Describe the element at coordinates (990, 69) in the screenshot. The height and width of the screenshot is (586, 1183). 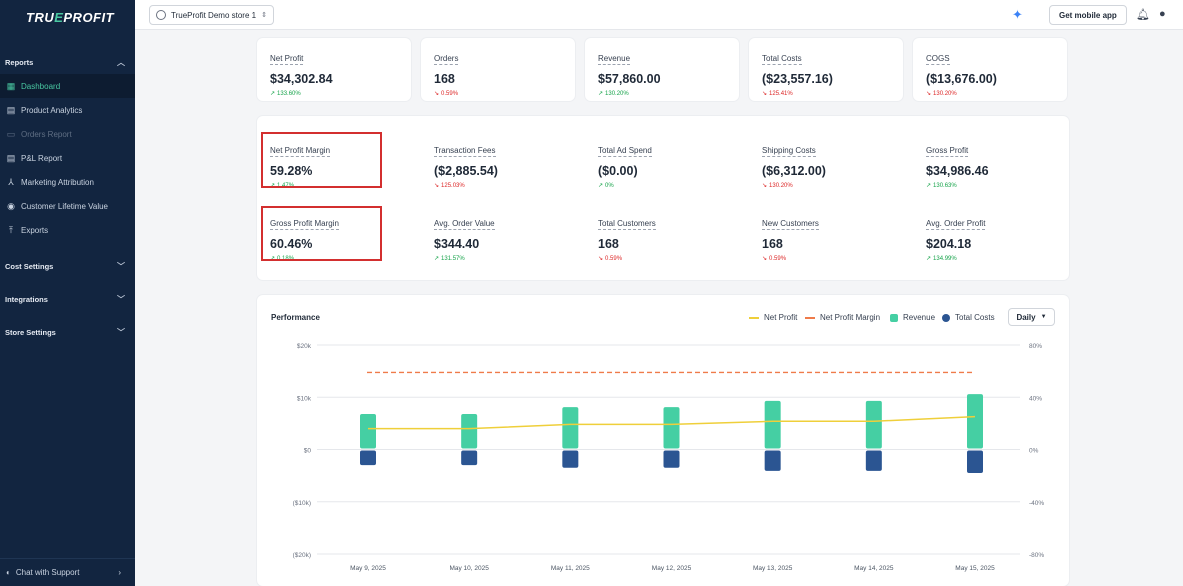
I see `summary-cogs-card: COGS ($13,676.00) ↘ 130.20%` at that location.